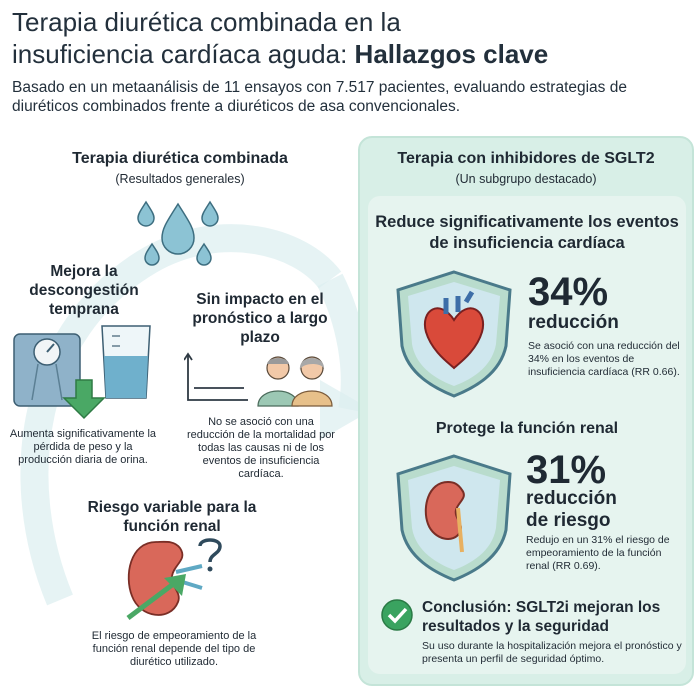 The image size is (700, 691). I want to click on kidney-icon, so click(165, 578).